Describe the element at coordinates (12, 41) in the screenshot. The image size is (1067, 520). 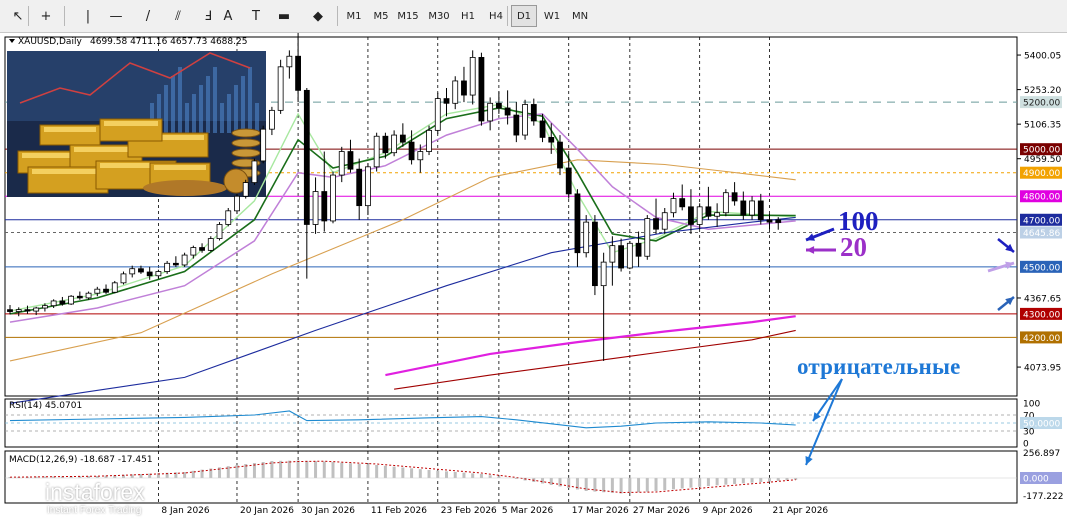
I see `symbol-dropdown-icon` at that location.